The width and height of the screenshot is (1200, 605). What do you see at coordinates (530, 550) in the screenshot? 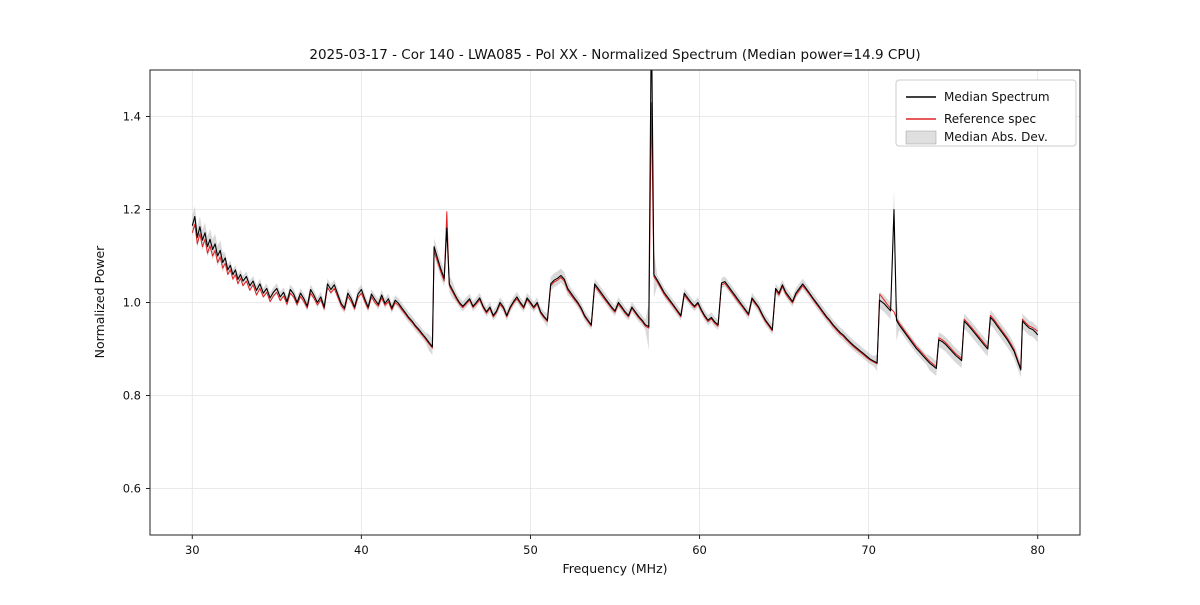
I see `x-tick-label: 50` at bounding box center [530, 550].